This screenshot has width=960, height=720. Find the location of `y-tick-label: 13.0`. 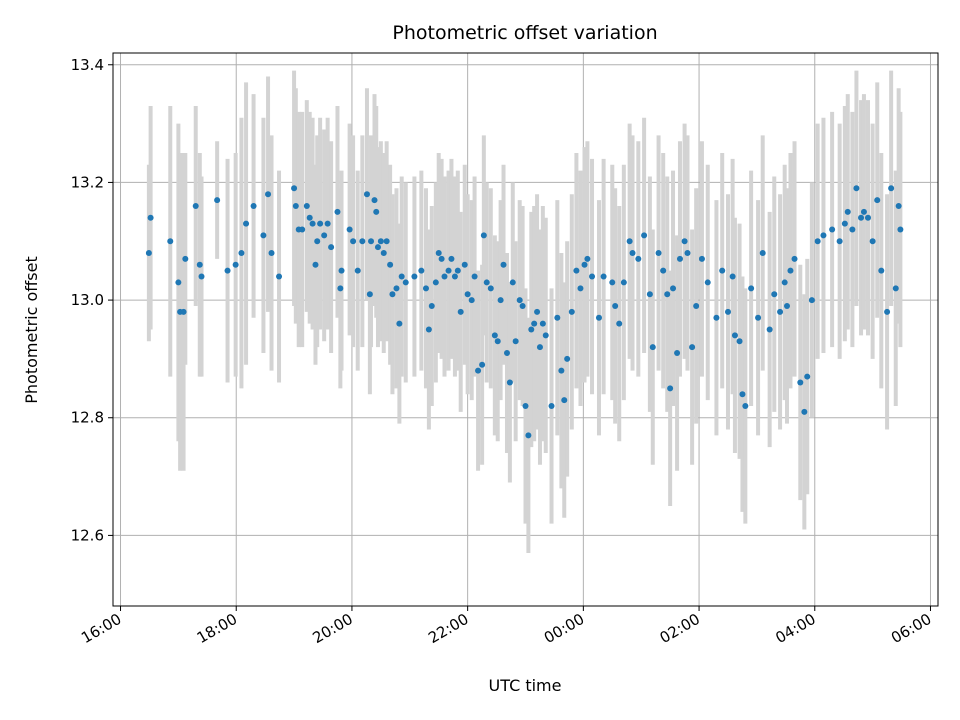

y-tick-label: 13.0 is located at coordinates (87, 300).